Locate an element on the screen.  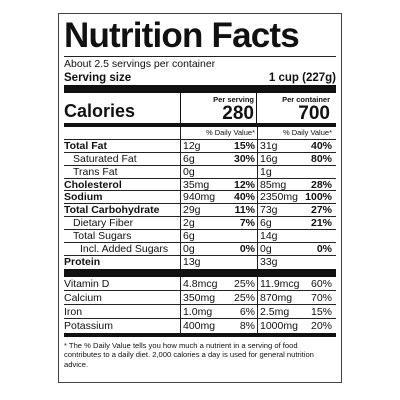
daily-value: 30% is located at coordinates (244, 158).